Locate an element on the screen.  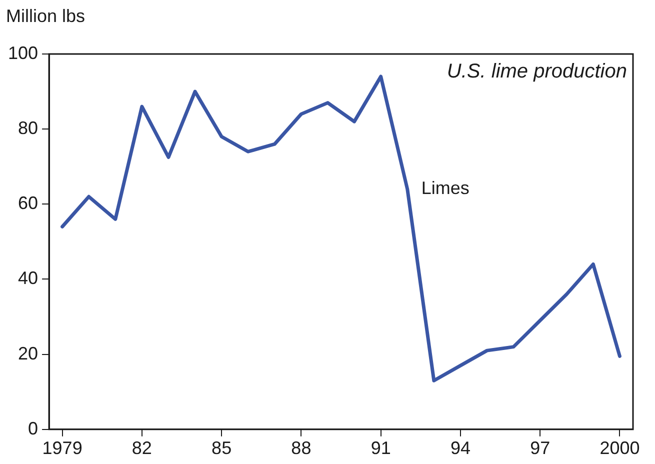
series-label: Limes is located at coordinates (445, 188).